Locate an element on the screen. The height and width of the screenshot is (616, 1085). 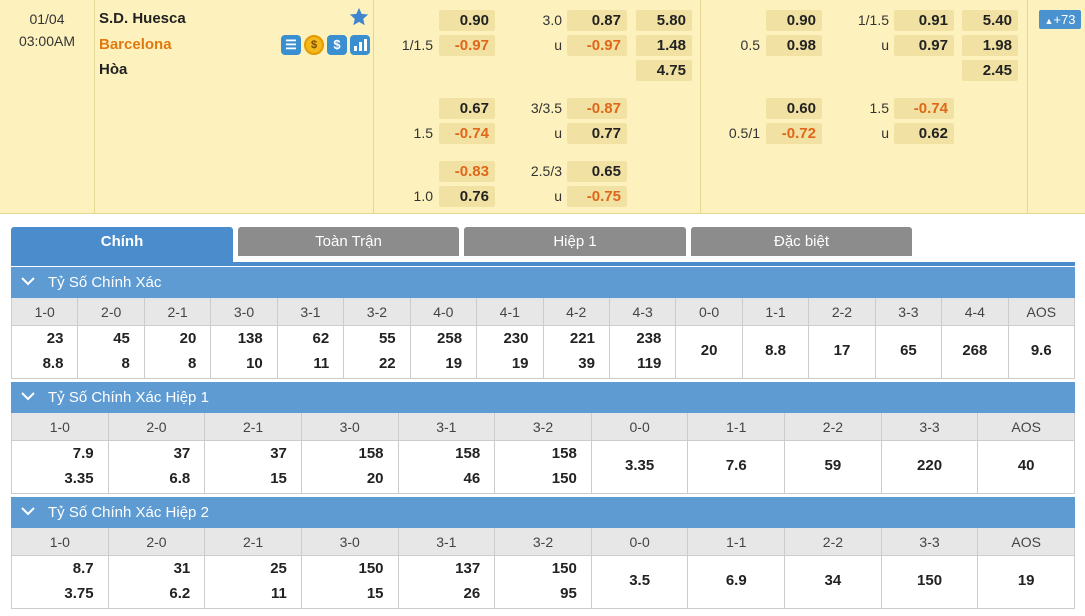
ft-ou-under-3: -0.75 is located at coordinates (597, 196).